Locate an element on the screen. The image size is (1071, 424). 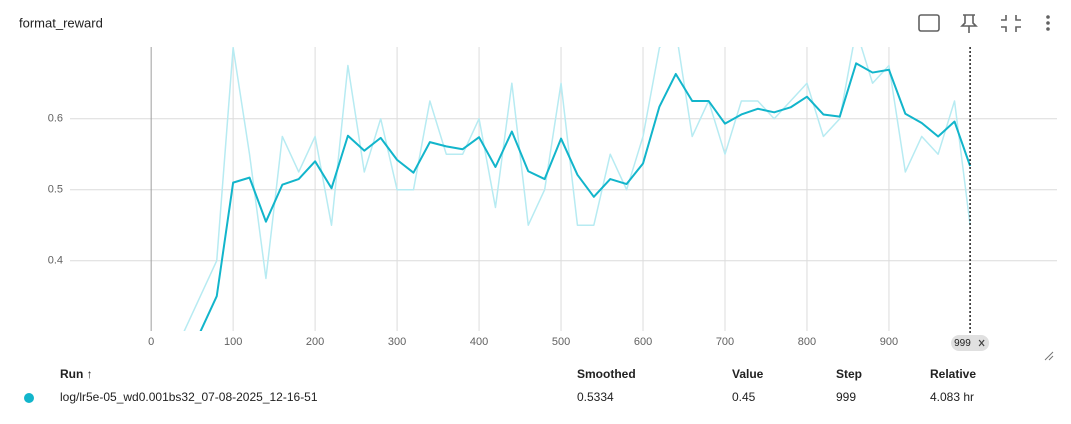
table-header: Smoothed is located at coordinates (606, 374).